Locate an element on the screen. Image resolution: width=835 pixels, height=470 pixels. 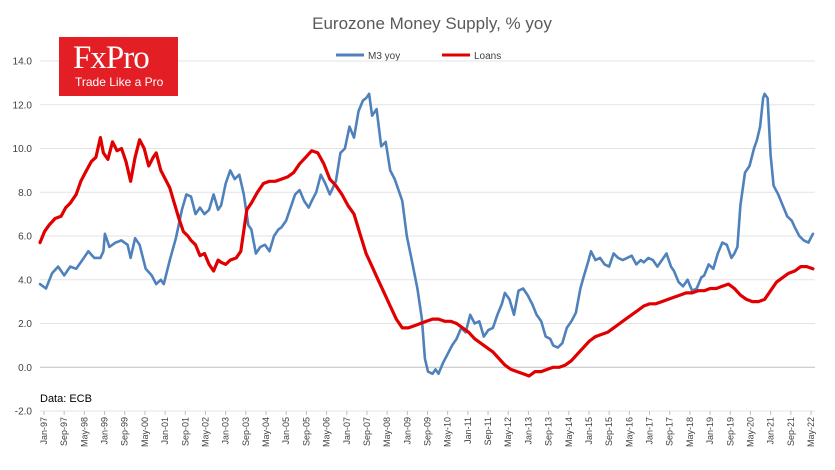
fxpro-logo: FxPro Trade Like a Pro is located at coordinates (118, 66).